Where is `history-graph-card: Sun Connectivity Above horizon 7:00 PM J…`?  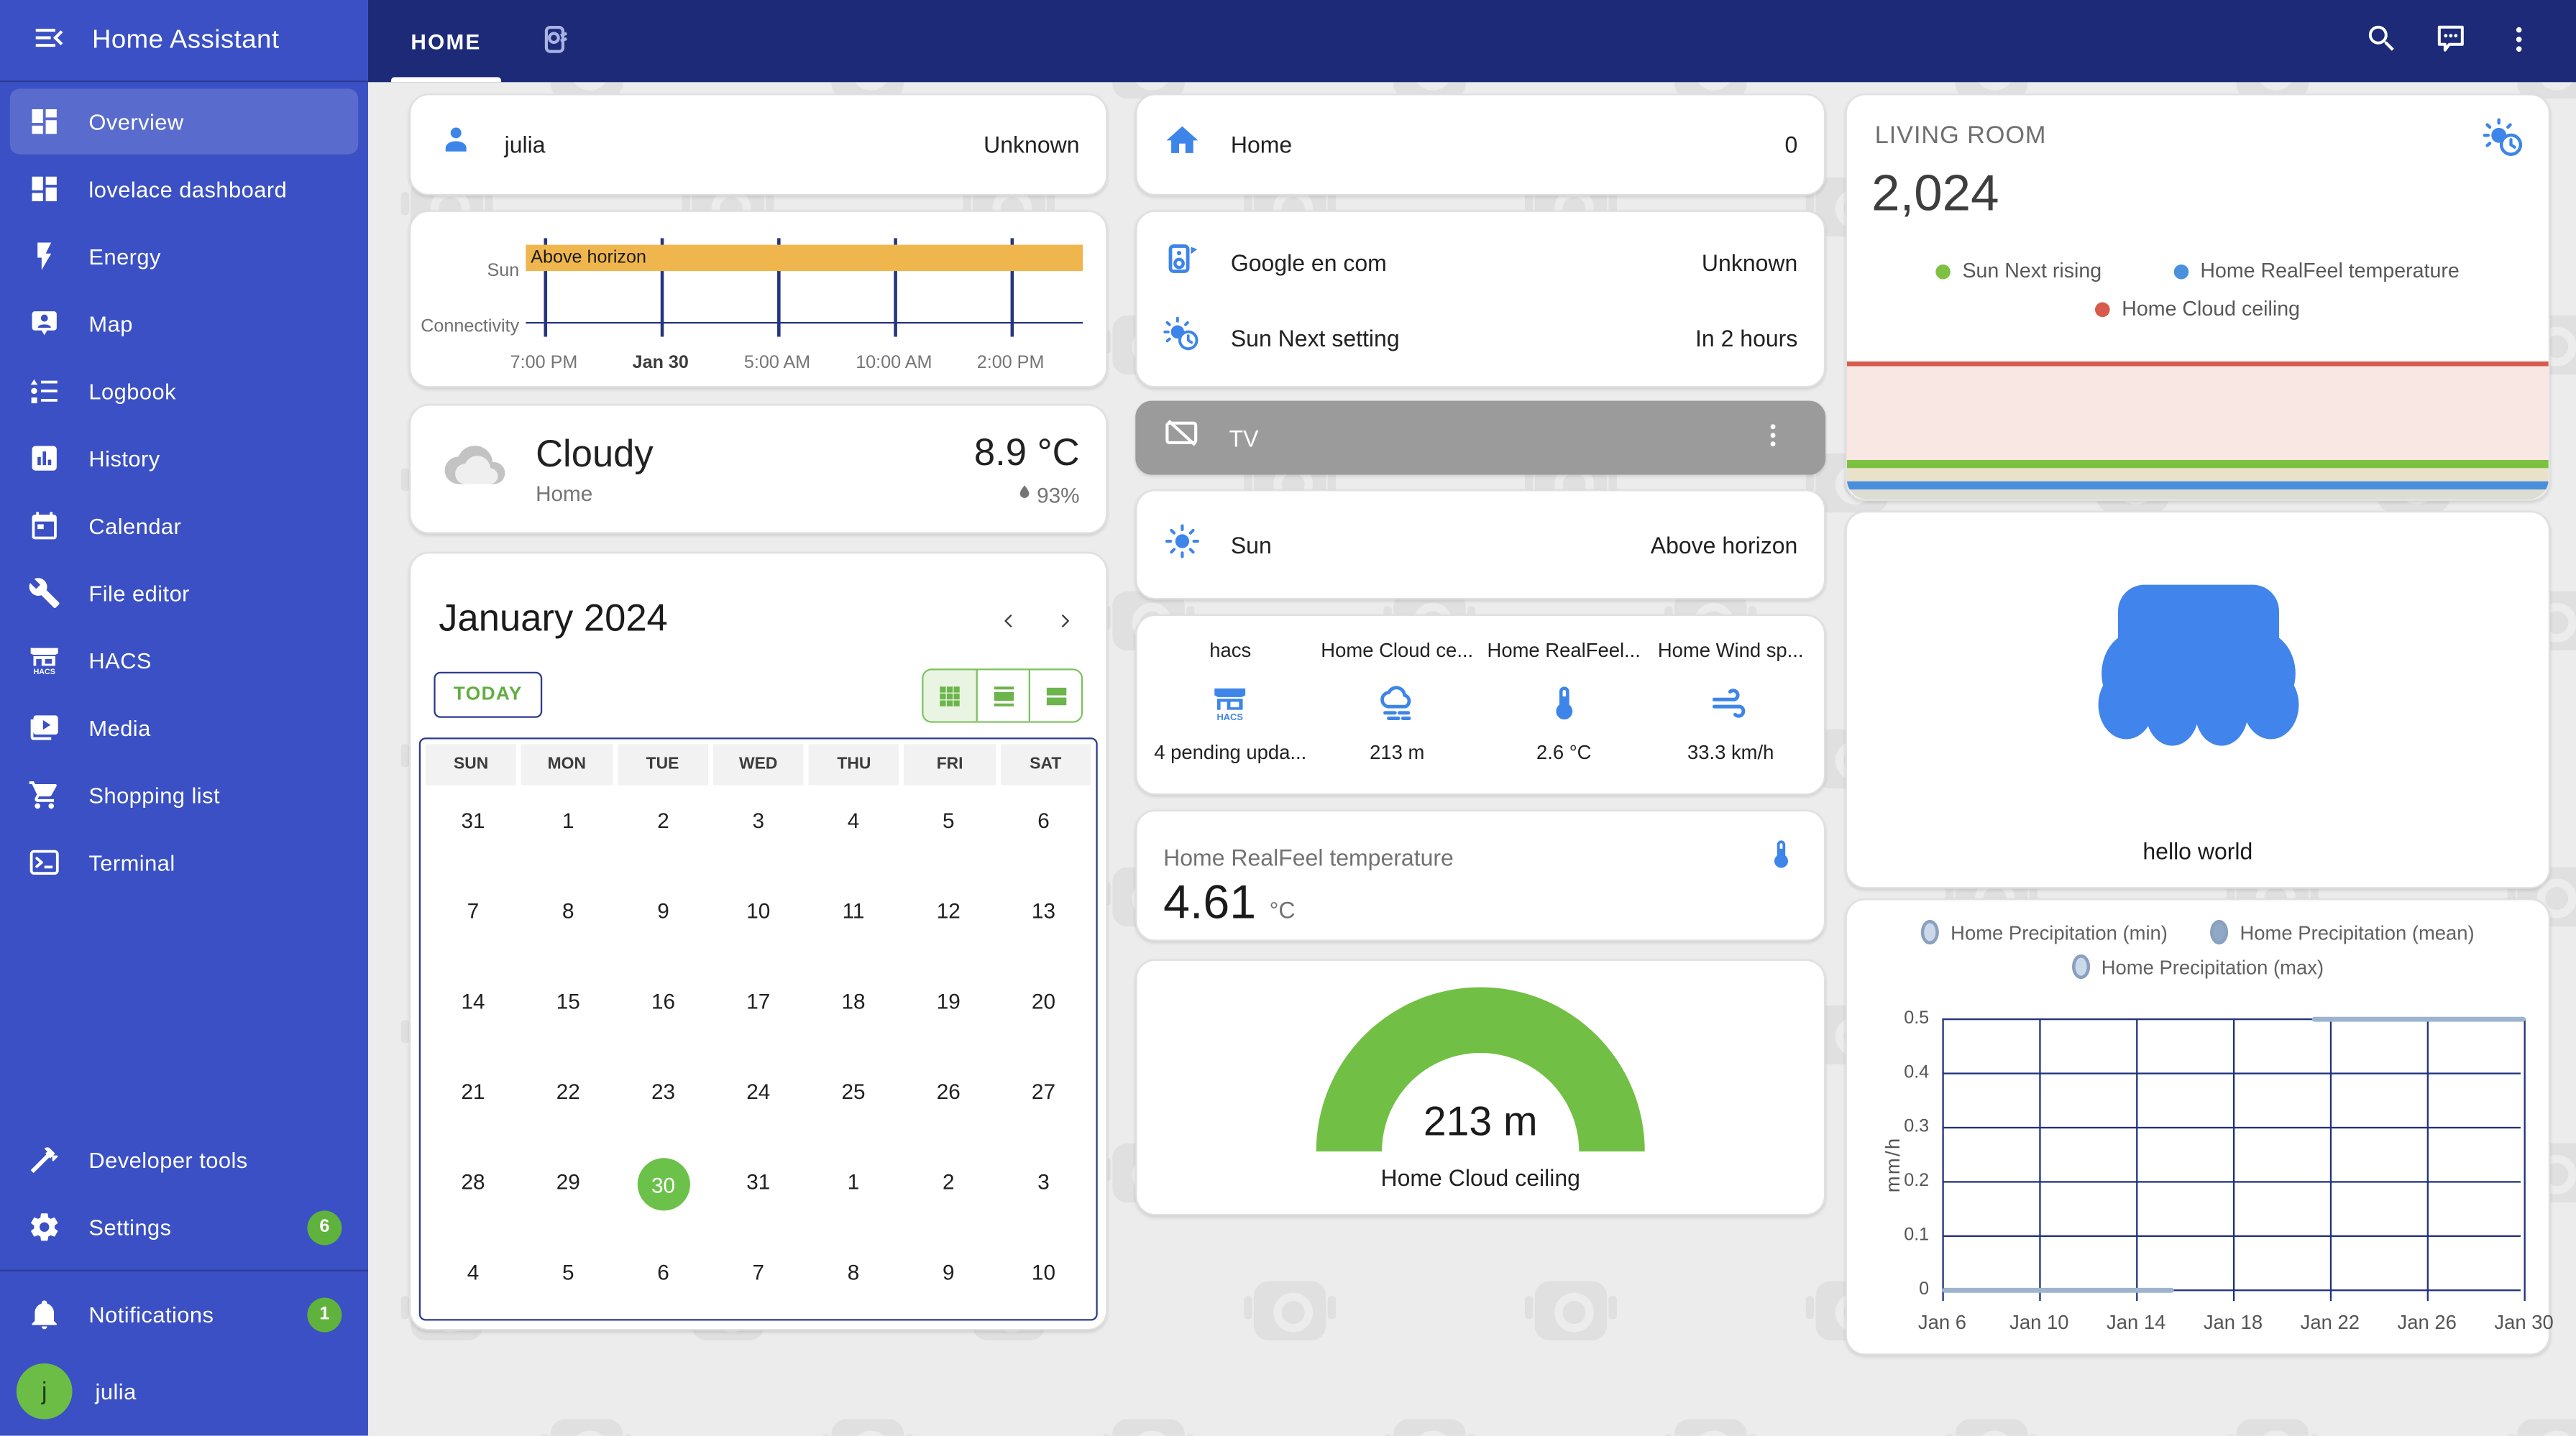 history-graph-card: Sun Connectivity Above horizon 7:00 PM J… is located at coordinates (758, 299).